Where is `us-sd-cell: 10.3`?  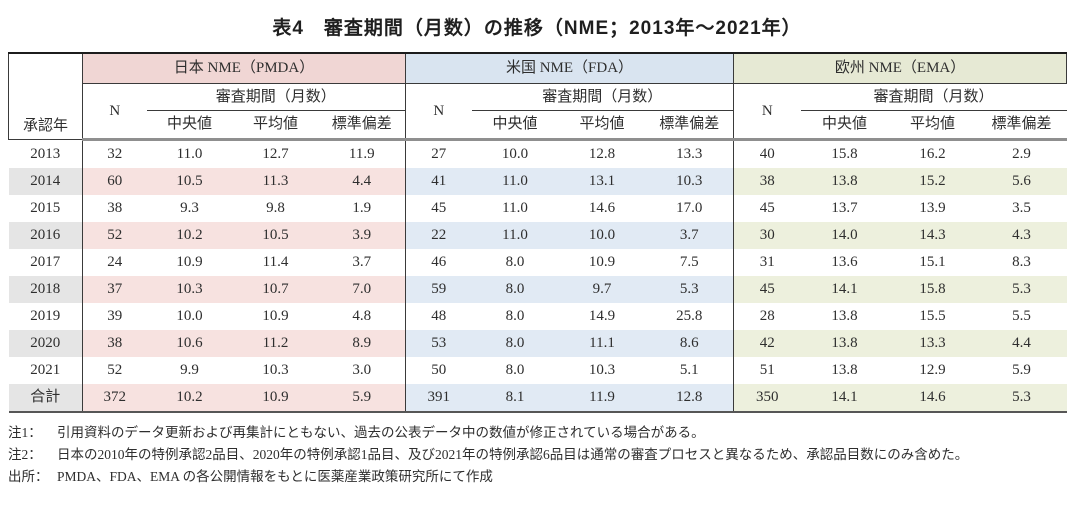 us-sd-cell: 10.3 is located at coordinates (689, 181).